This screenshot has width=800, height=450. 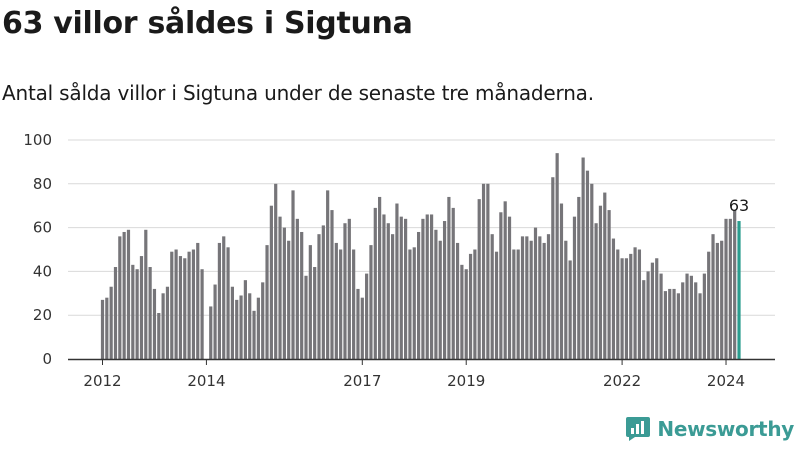 I want to click on bar-latest, so click(x=739, y=290).